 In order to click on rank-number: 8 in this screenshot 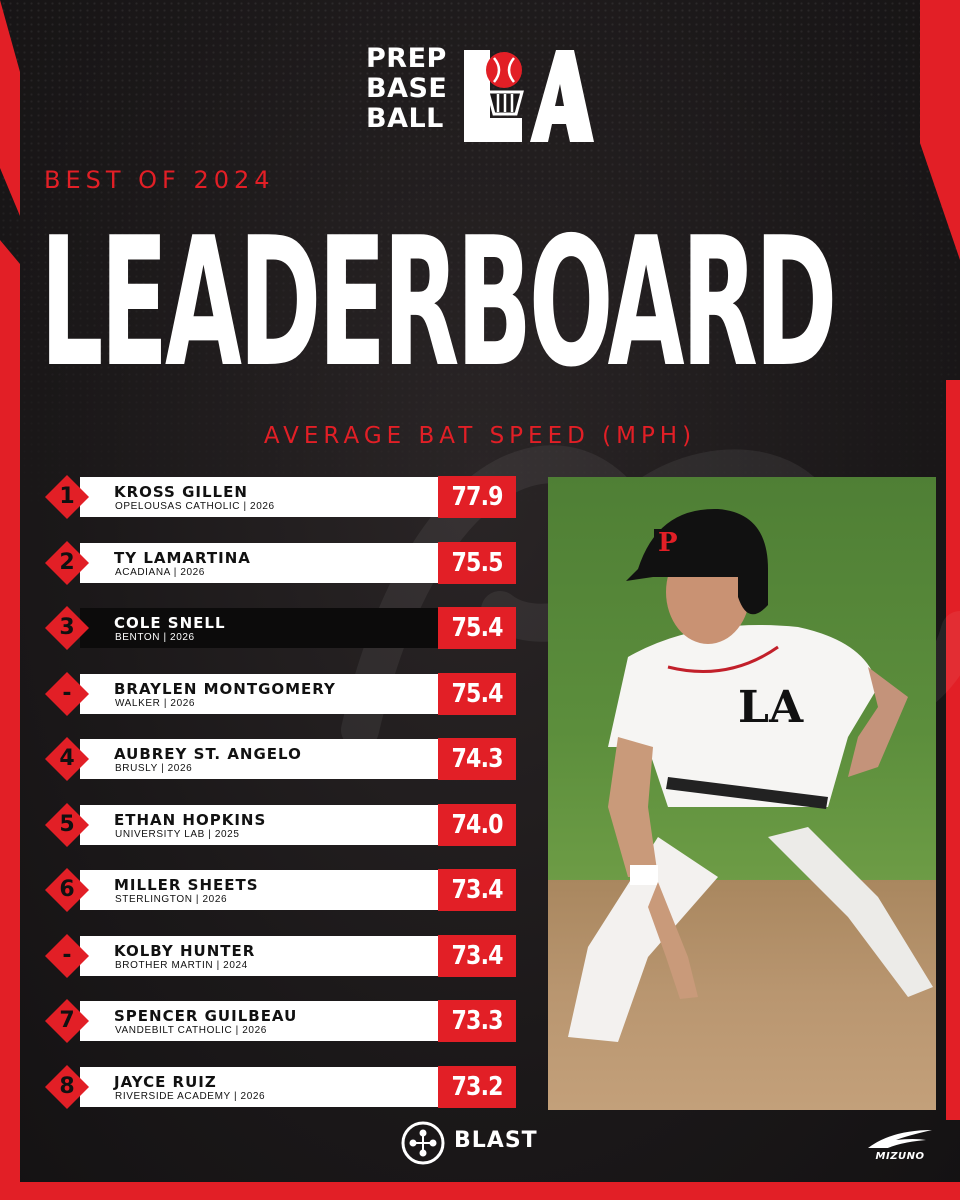, I will do `click(67, 1086)`.